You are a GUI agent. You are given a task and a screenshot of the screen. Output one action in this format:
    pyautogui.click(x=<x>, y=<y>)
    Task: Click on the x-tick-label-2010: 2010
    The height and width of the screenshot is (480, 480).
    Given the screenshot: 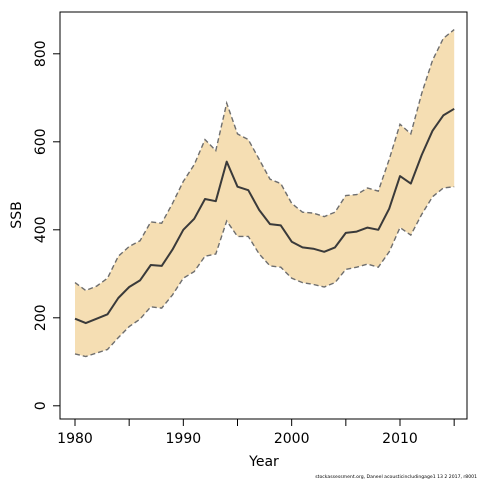 What is the action you would take?
    pyautogui.click(x=400, y=439)
    